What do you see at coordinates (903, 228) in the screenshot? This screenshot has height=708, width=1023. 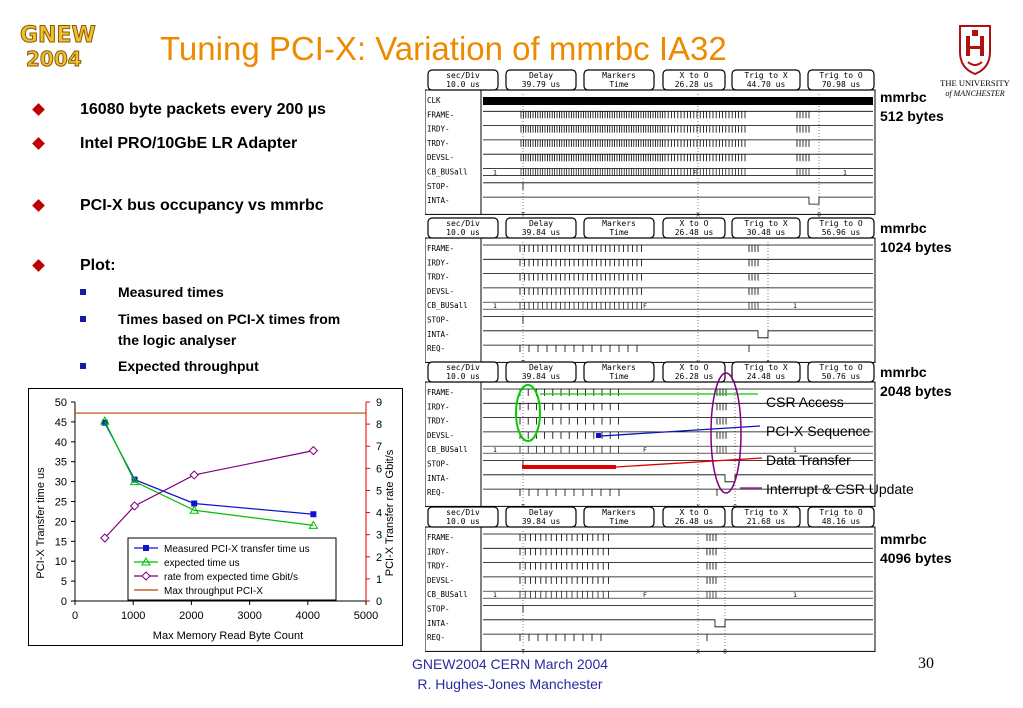 I see `mmrbc-label-1024-line1: mmrbc` at bounding box center [903, 228].